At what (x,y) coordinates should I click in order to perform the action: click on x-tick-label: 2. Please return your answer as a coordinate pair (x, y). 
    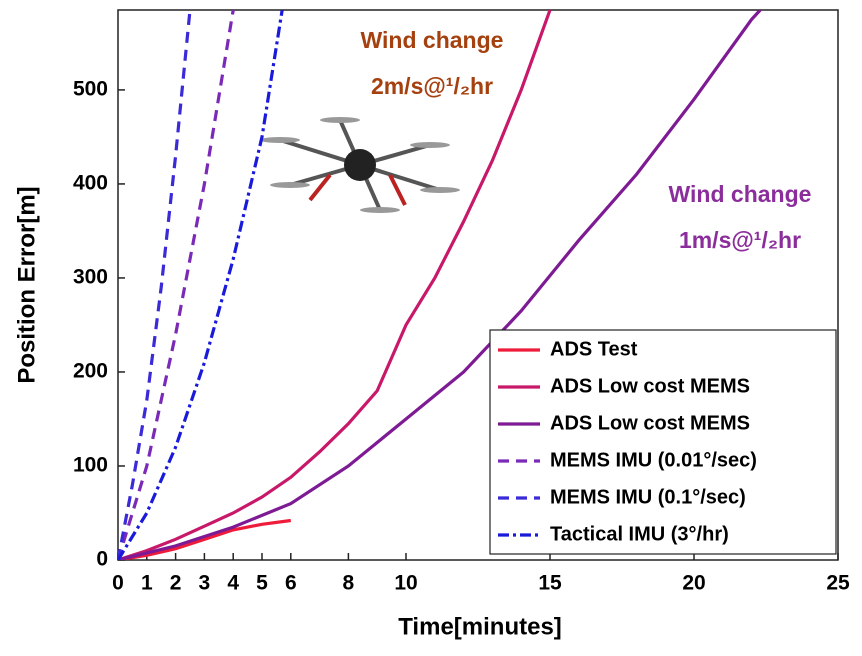
    Looking at the image, I should click on (176, 583).